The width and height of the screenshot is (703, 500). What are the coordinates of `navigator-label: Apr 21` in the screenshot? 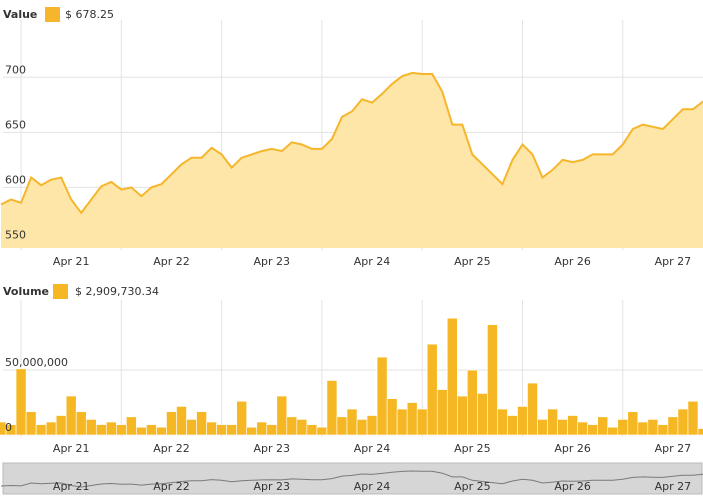 It's located at (71, 486).